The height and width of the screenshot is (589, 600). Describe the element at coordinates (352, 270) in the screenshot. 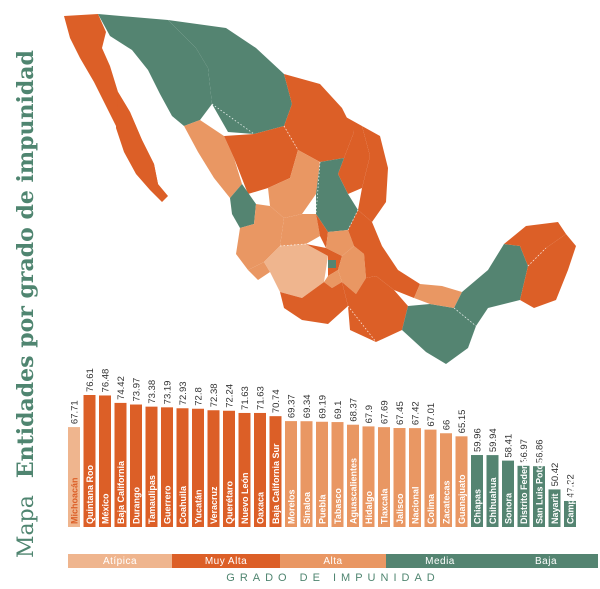

I see `map-region-puebla` at that location.